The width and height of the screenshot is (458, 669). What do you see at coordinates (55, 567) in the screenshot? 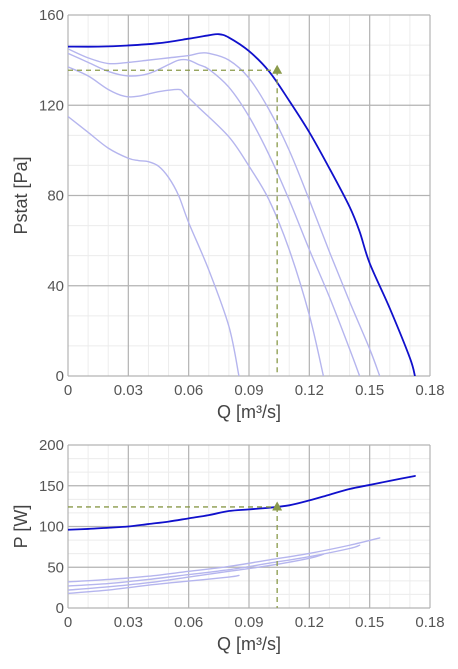
I see `y-tick-label: 50` at bounding box center [55, 567].